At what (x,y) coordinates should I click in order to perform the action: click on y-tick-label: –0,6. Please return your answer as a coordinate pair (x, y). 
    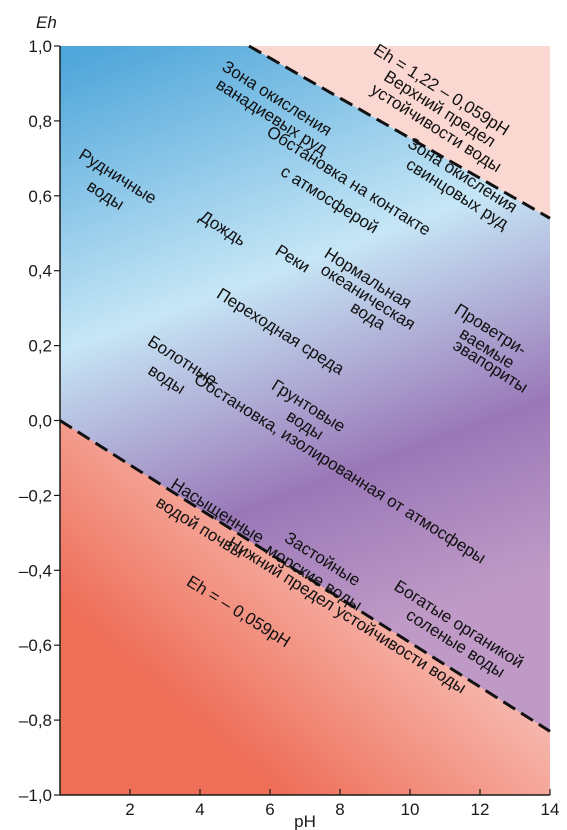
    Looking at the image, I should click on (35, 645).